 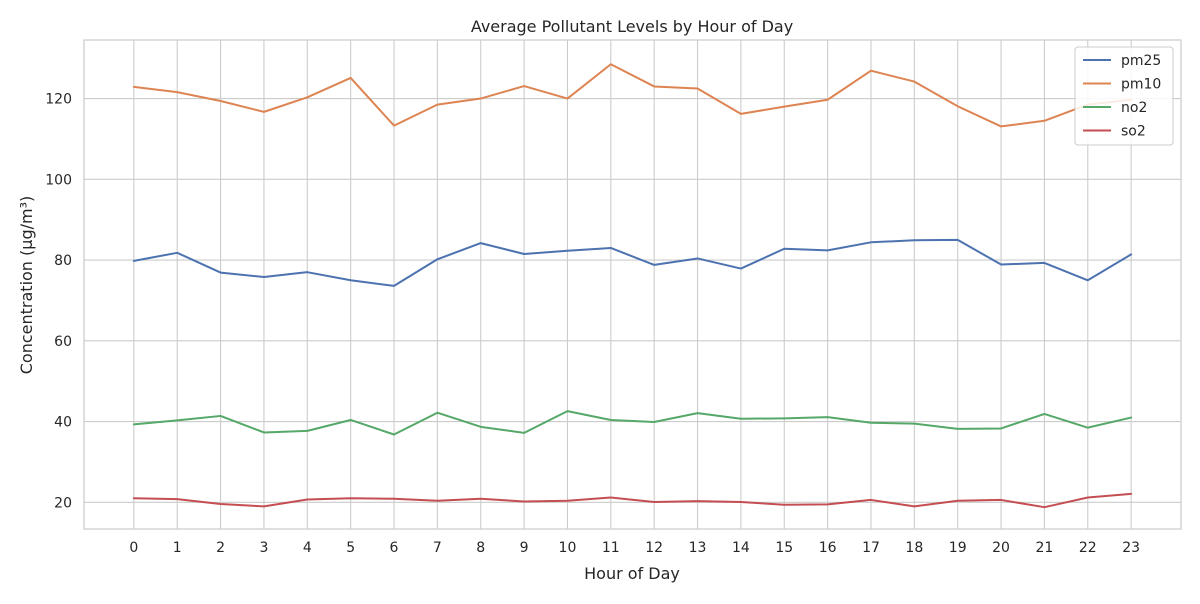 What do you see at coordinates (133, 548) in the screenshot?
I see `x-tick-label: 0` at bounding box center [133, 548].